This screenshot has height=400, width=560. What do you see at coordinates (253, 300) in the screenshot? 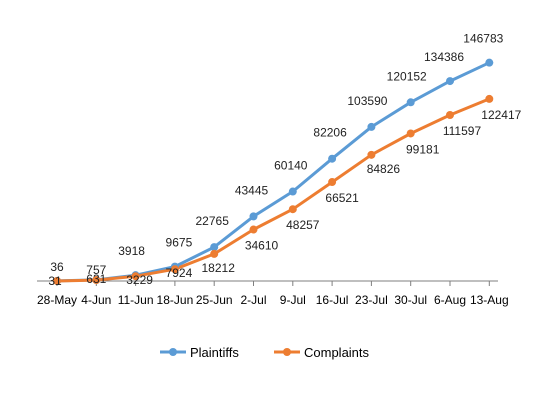
I see `x-tick-label: 2-Jul` at bounding box center [253, 300].